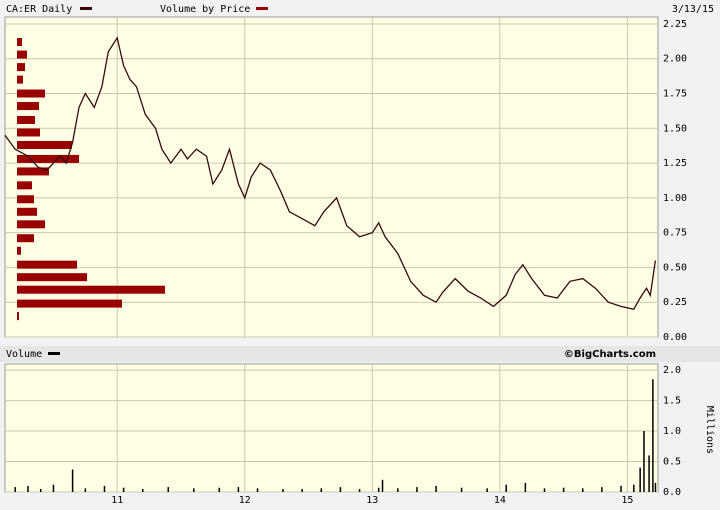 This screenshot has width=720, height=510. Describe the element at coordinates (500, 500) in the screenshot. I see `x-tick-label: 14` at that location.